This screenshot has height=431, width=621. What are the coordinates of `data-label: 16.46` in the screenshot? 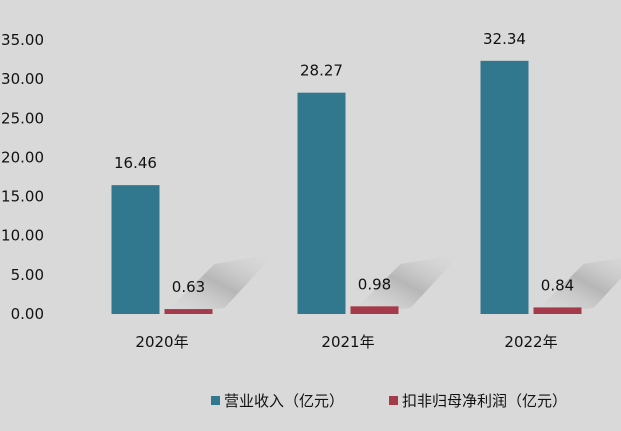 It's located at (135, 163).